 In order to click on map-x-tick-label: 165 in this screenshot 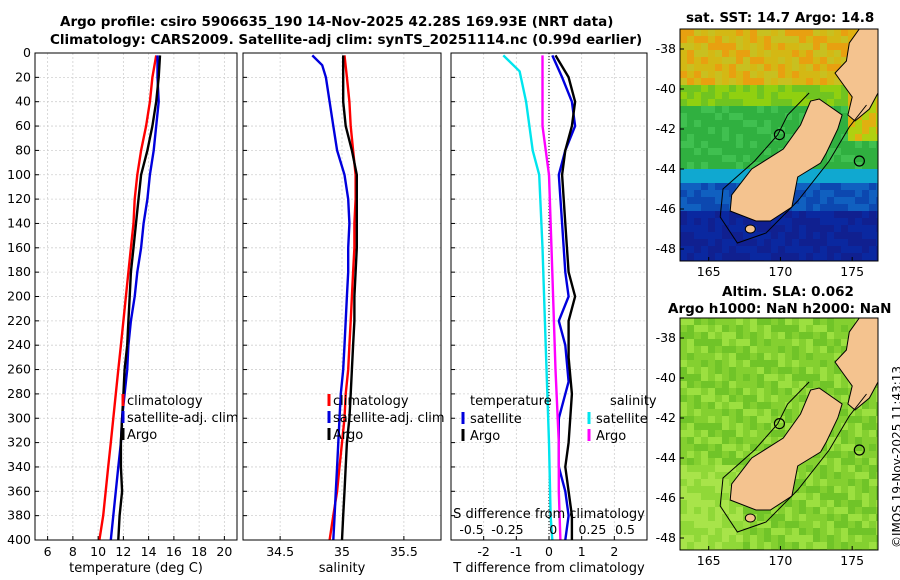, I will do `click(709, 271)`.